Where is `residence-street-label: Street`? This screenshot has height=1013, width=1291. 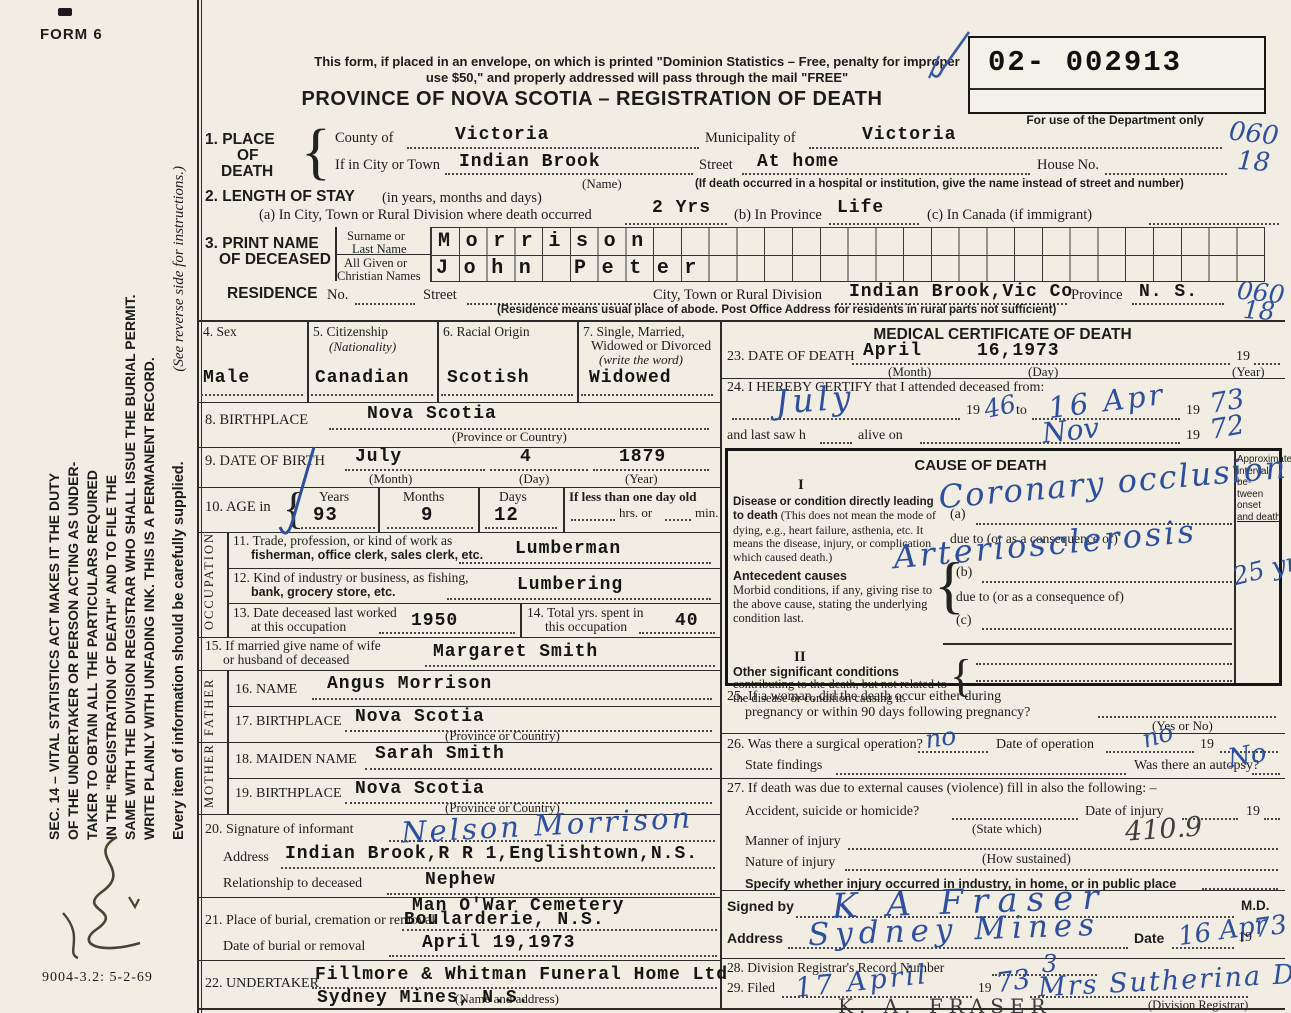 residence-street-label: Street is located at coordinates (440, 295).